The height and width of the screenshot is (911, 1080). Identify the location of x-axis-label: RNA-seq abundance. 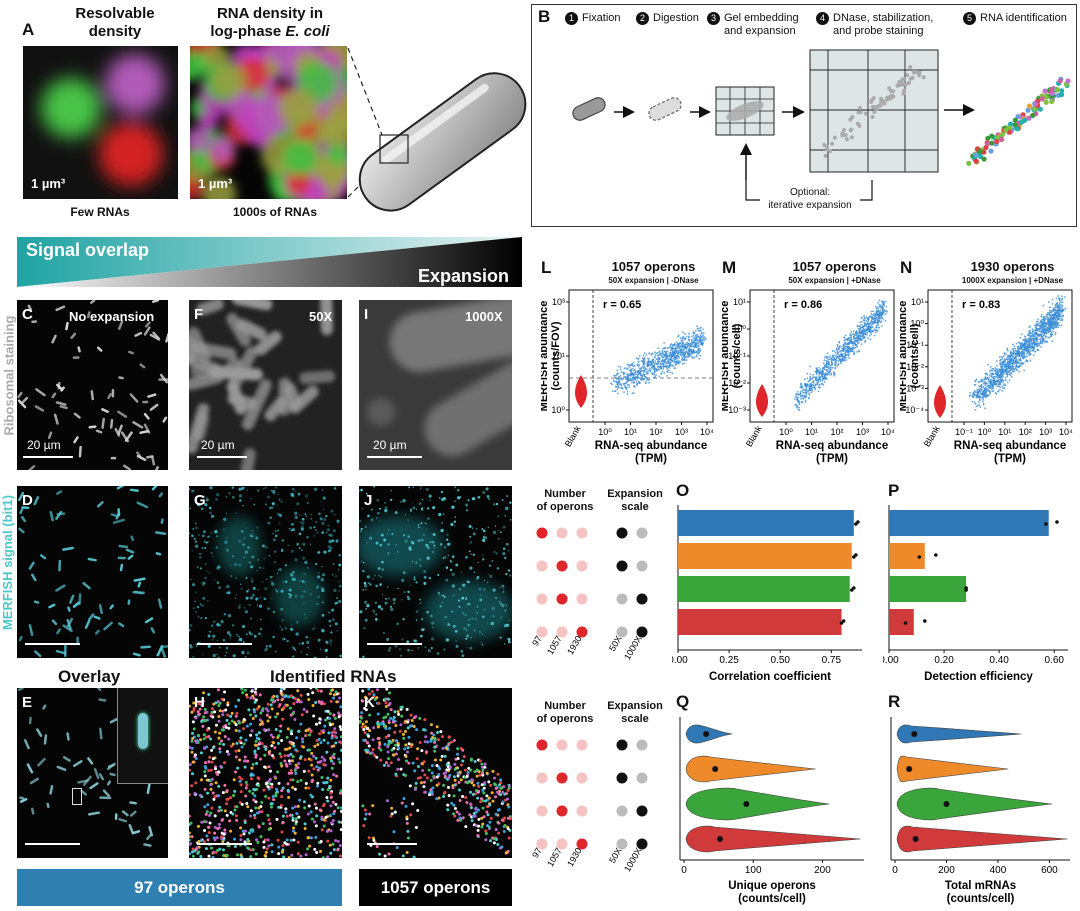
(1010, 446).